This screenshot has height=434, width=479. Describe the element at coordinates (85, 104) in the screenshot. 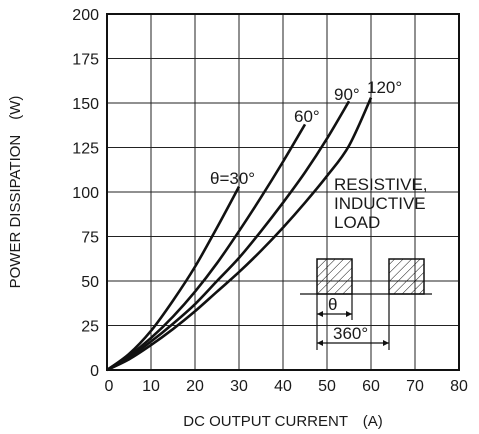

I see `y-tick-label-150: 150` at that location.